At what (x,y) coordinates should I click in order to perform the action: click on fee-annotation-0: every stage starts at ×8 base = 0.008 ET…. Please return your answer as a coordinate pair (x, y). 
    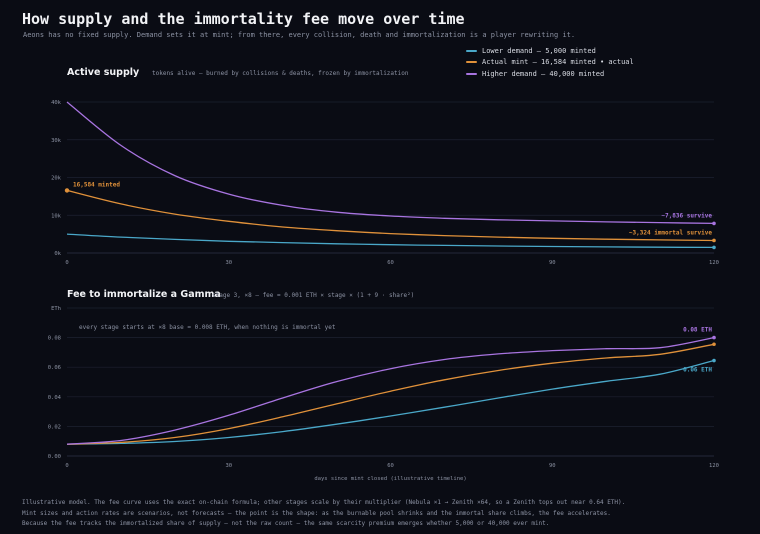
    Looking at the image, I should click on (207, 327).